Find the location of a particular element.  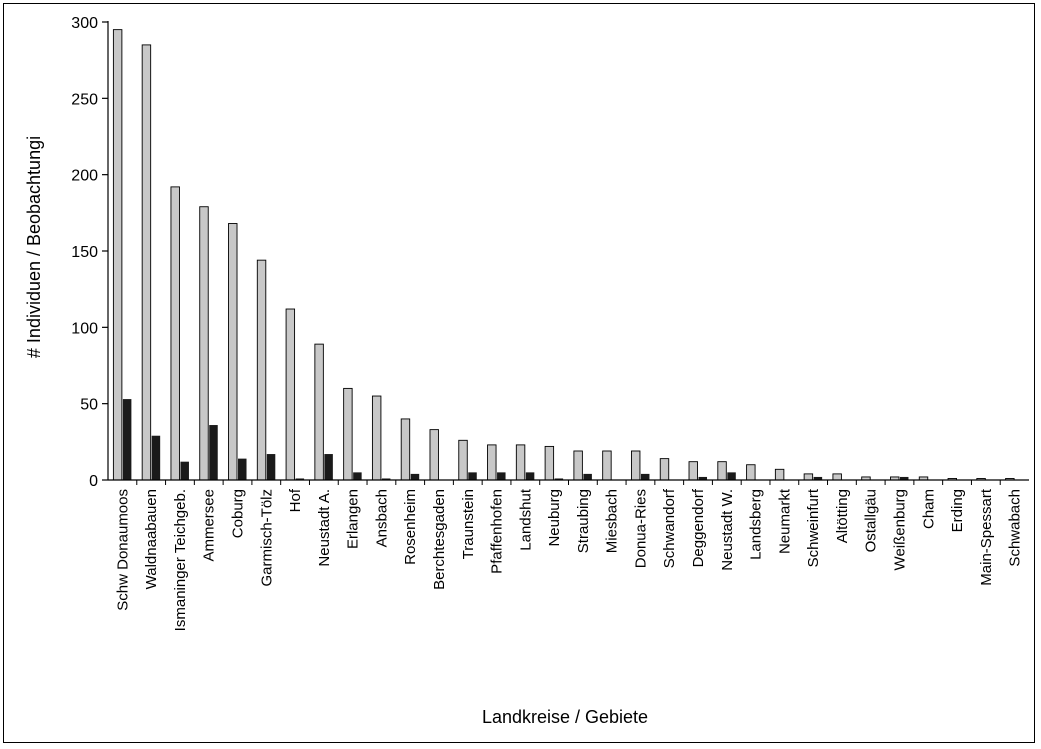

x-category-label: Ansbach is located at coordinates (381, 518).